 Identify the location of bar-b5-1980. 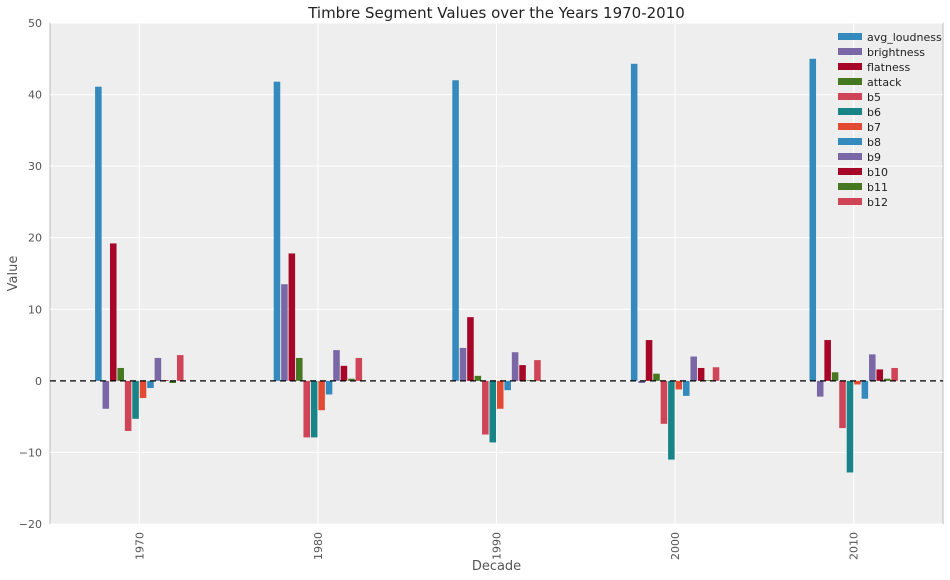
(307, 409).